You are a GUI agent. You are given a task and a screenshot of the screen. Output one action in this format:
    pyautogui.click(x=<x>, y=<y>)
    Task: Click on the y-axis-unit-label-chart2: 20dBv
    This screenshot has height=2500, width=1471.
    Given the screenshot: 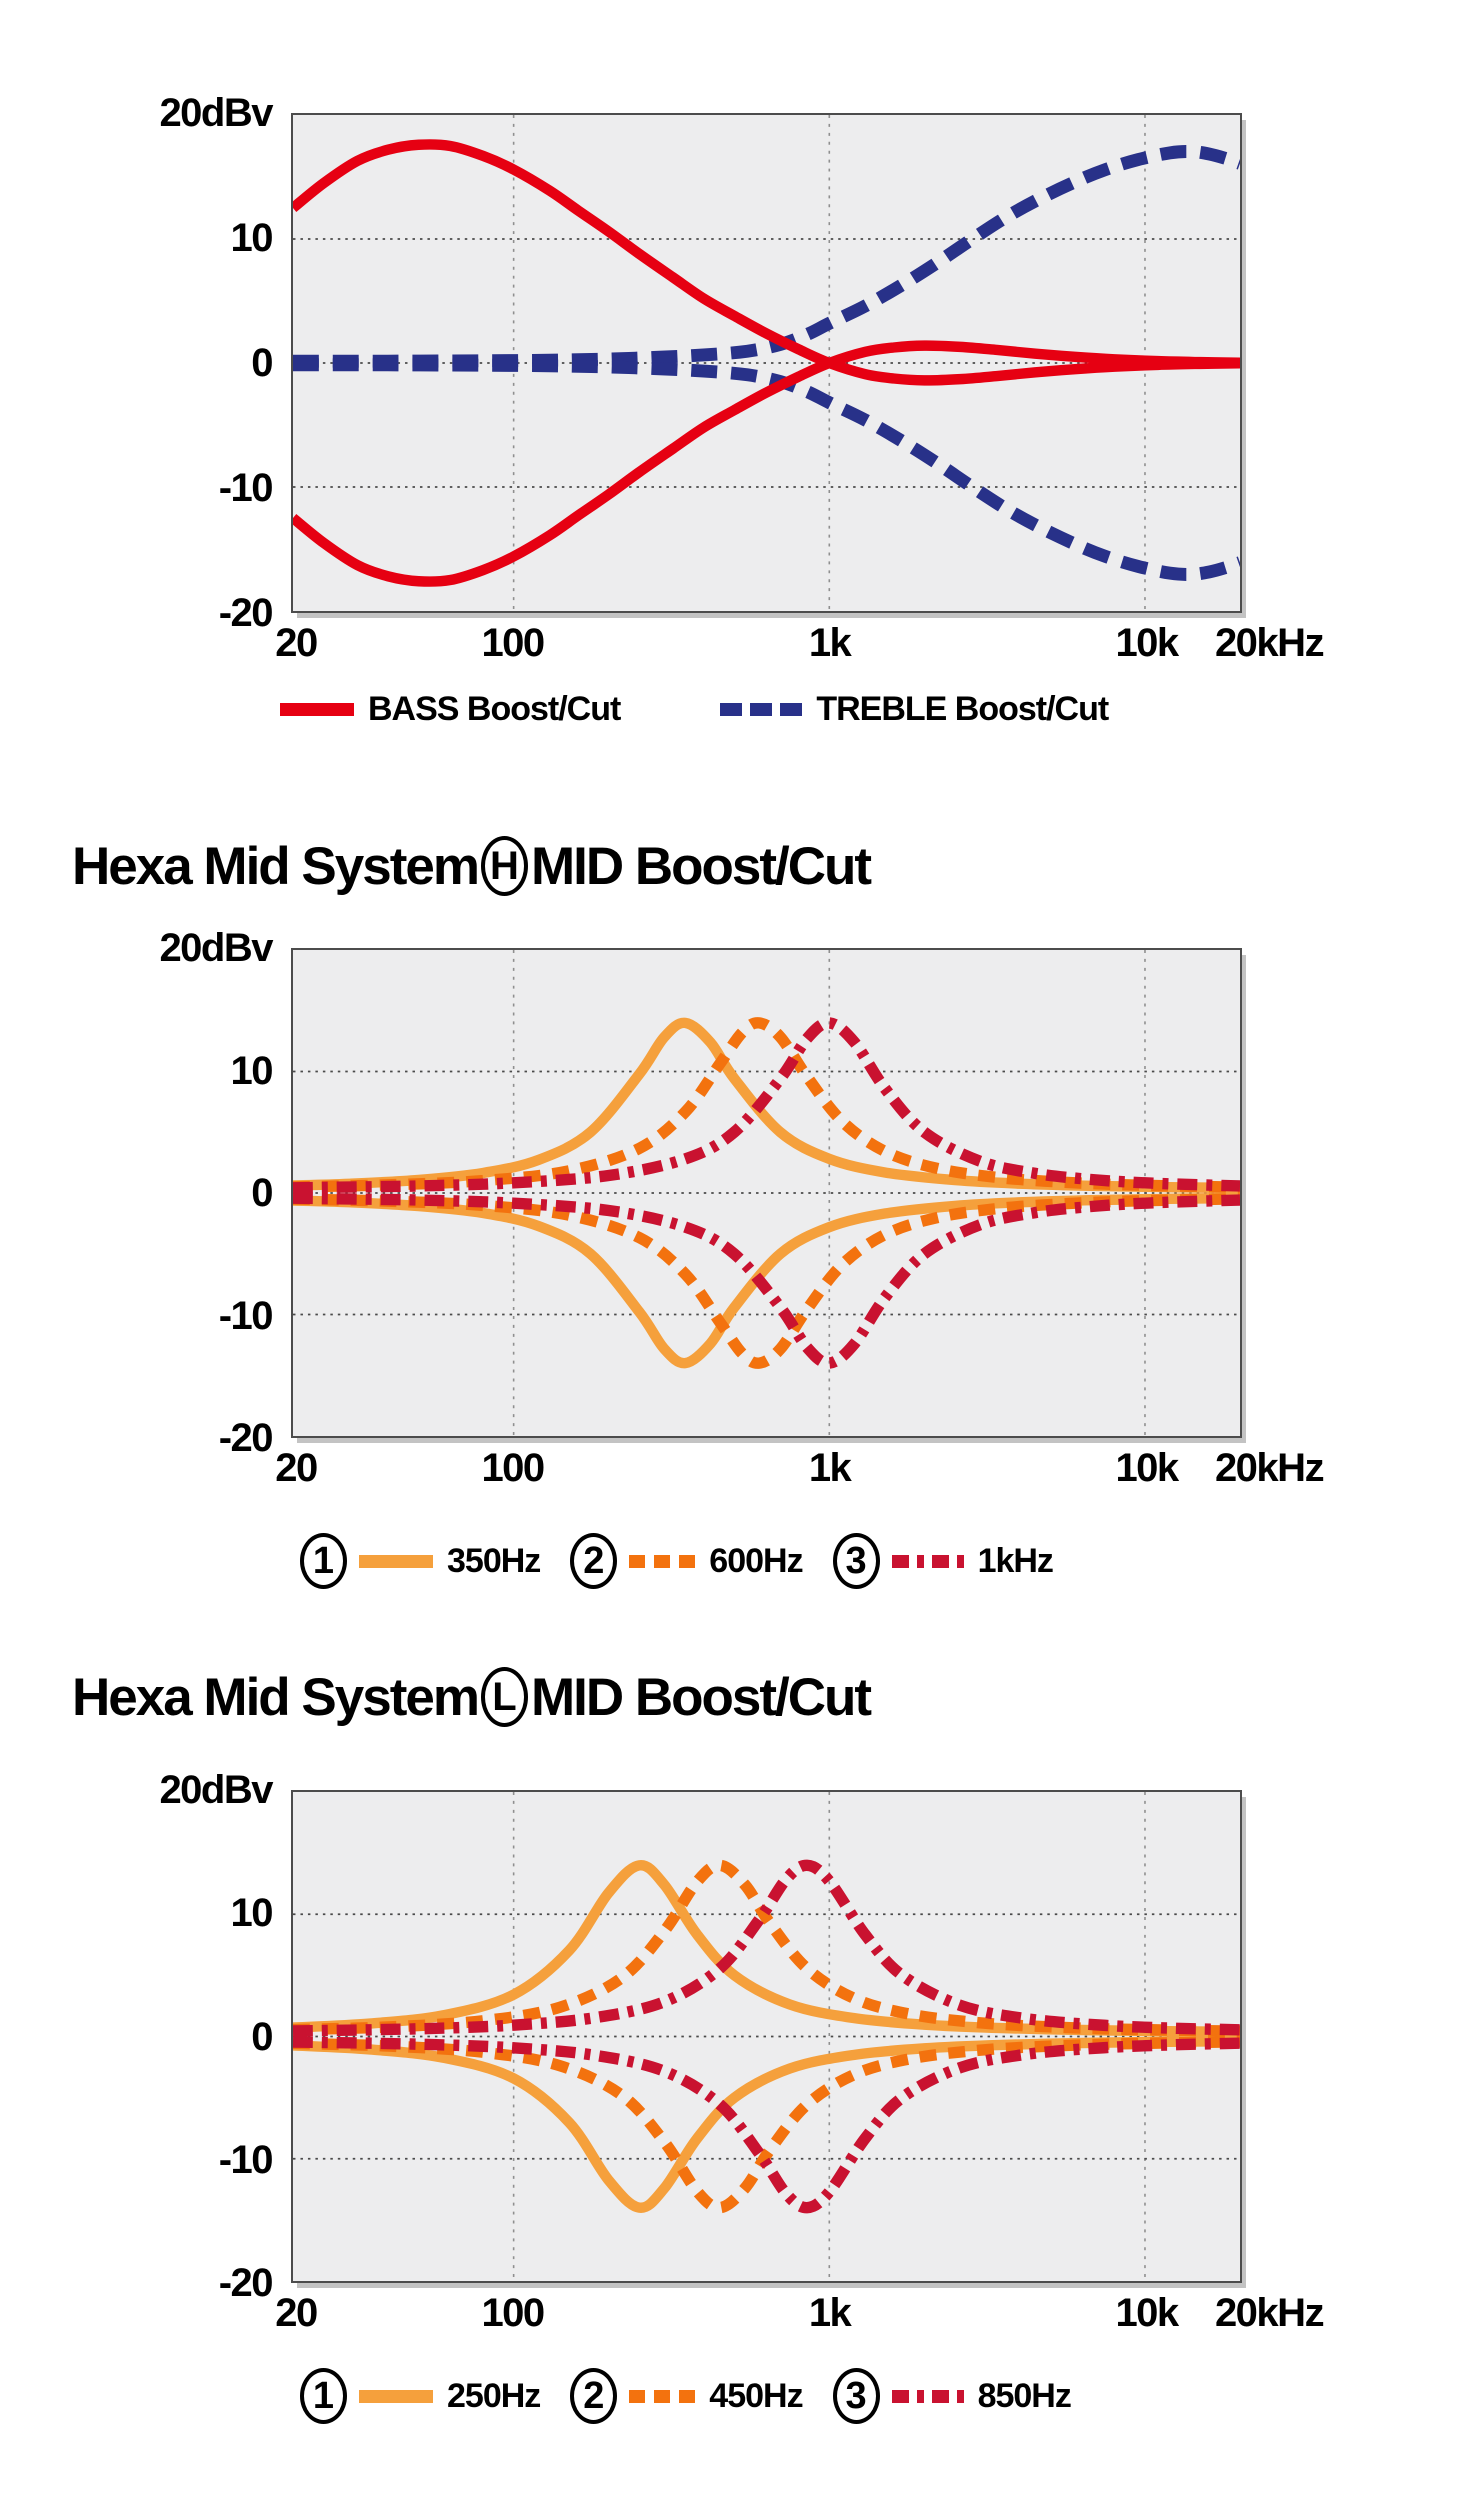 What is the action you would take?
    pyautogui.click(x=216, y=948)
    